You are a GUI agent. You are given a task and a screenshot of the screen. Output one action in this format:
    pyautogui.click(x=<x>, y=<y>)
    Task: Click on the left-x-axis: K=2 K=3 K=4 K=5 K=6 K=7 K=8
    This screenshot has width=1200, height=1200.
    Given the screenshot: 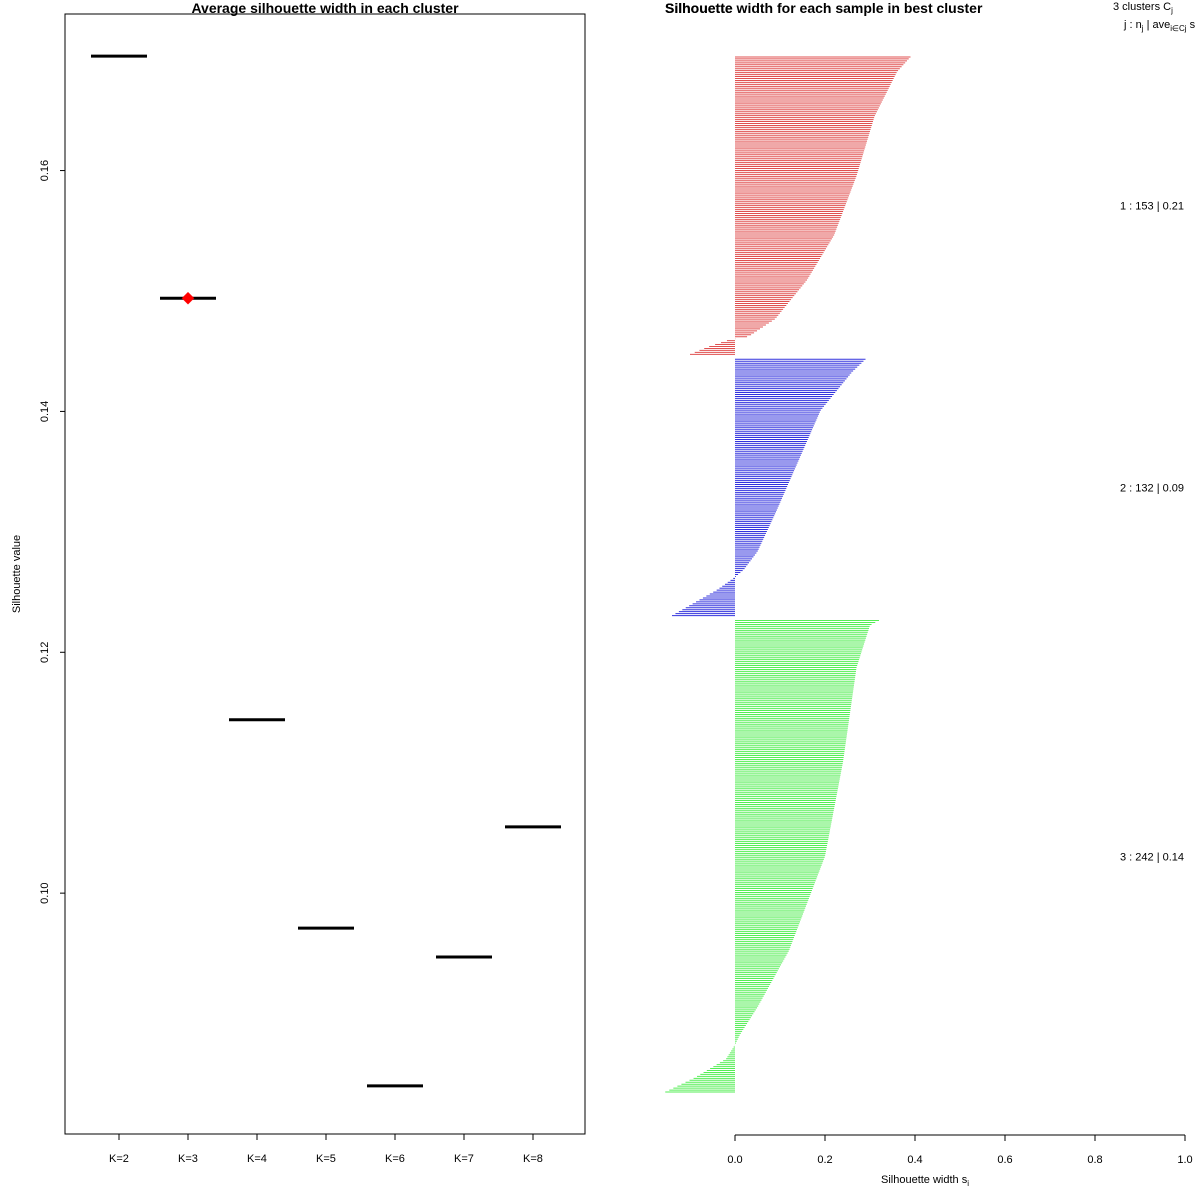 What is the action you would take?
    pyautogui.click(x=326, y=1149)
    